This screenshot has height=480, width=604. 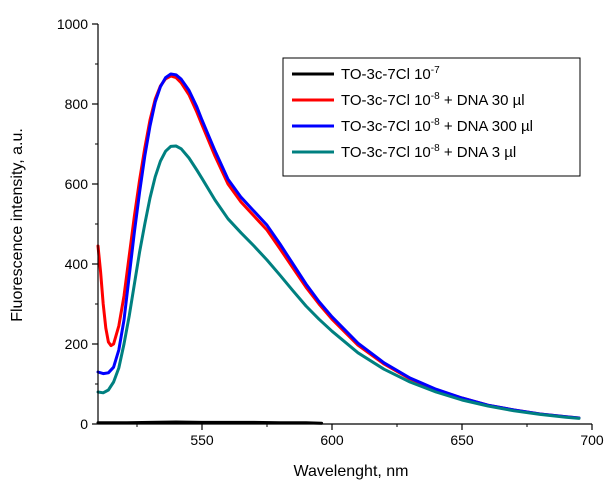 I want to click on y-axis-title: Fluorescence intensity, a.u., so click(x=17, y=225).